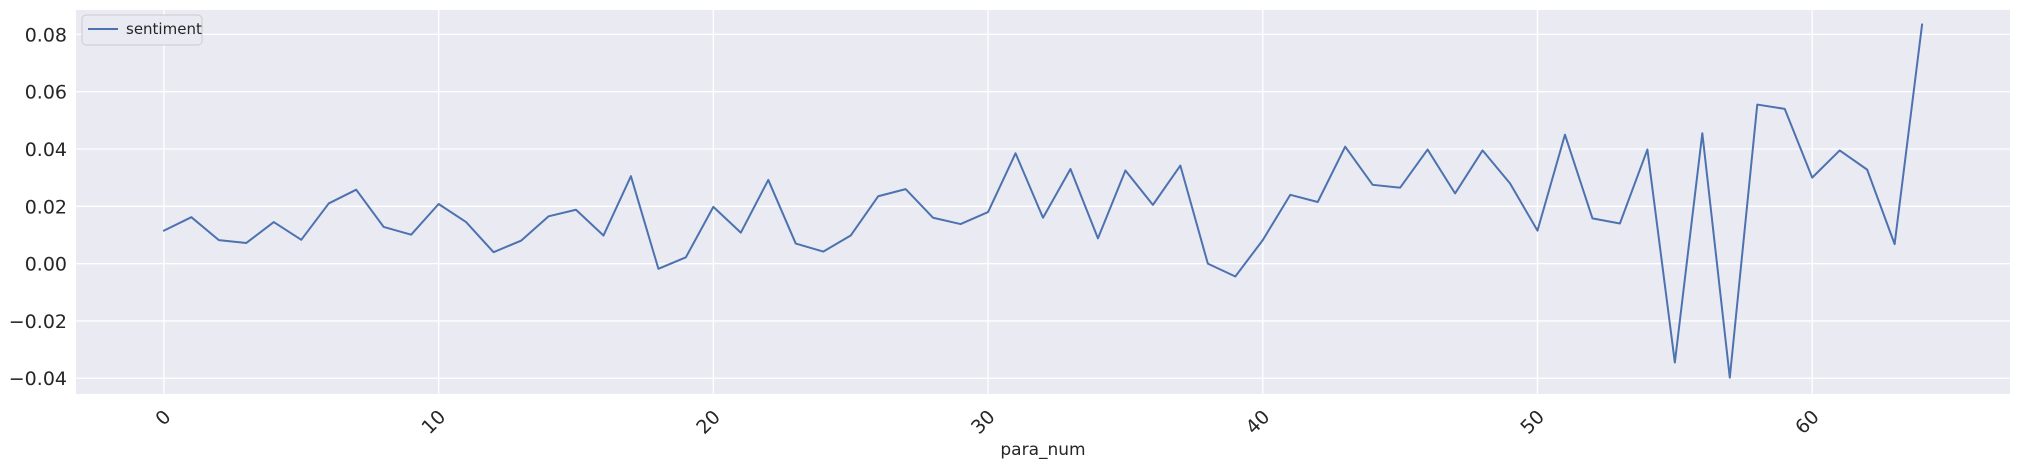 This screenshot has height=466, width=2020. What do you see at coordinates (46, 265) in the screenshot?
I see `y-tick-label: 0.00` at bounding box center [46, 265].